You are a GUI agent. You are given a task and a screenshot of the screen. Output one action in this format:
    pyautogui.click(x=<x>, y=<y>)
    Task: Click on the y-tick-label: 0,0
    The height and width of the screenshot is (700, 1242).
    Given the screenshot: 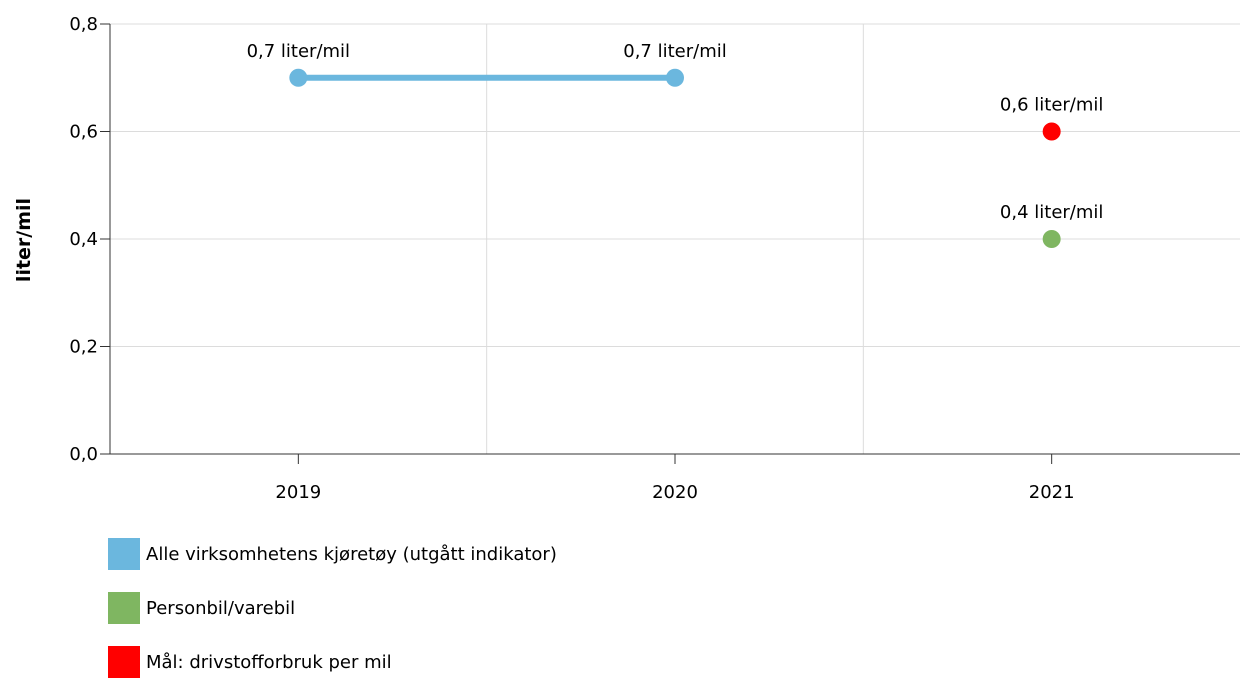 What is the action you would take?
    pyautogui.click(x=83, y=454)
    